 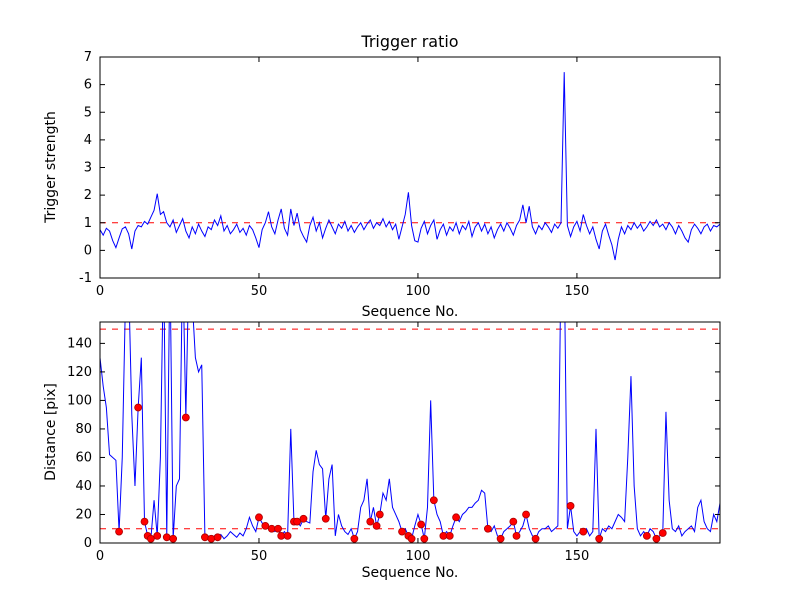 I want to click on chart-title: Trigger ratio, so click(x=409, y=41).